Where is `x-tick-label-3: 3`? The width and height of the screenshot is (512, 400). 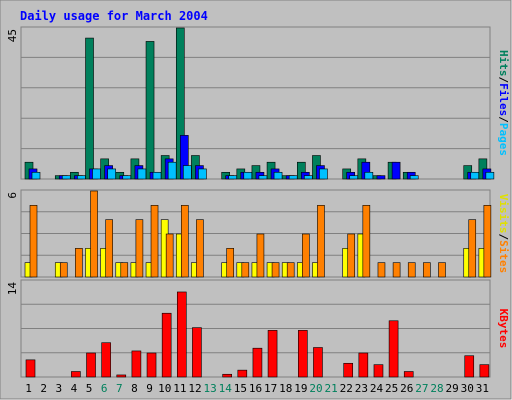 x-tick-label-3: 3 is located at coordinates (59, 388).